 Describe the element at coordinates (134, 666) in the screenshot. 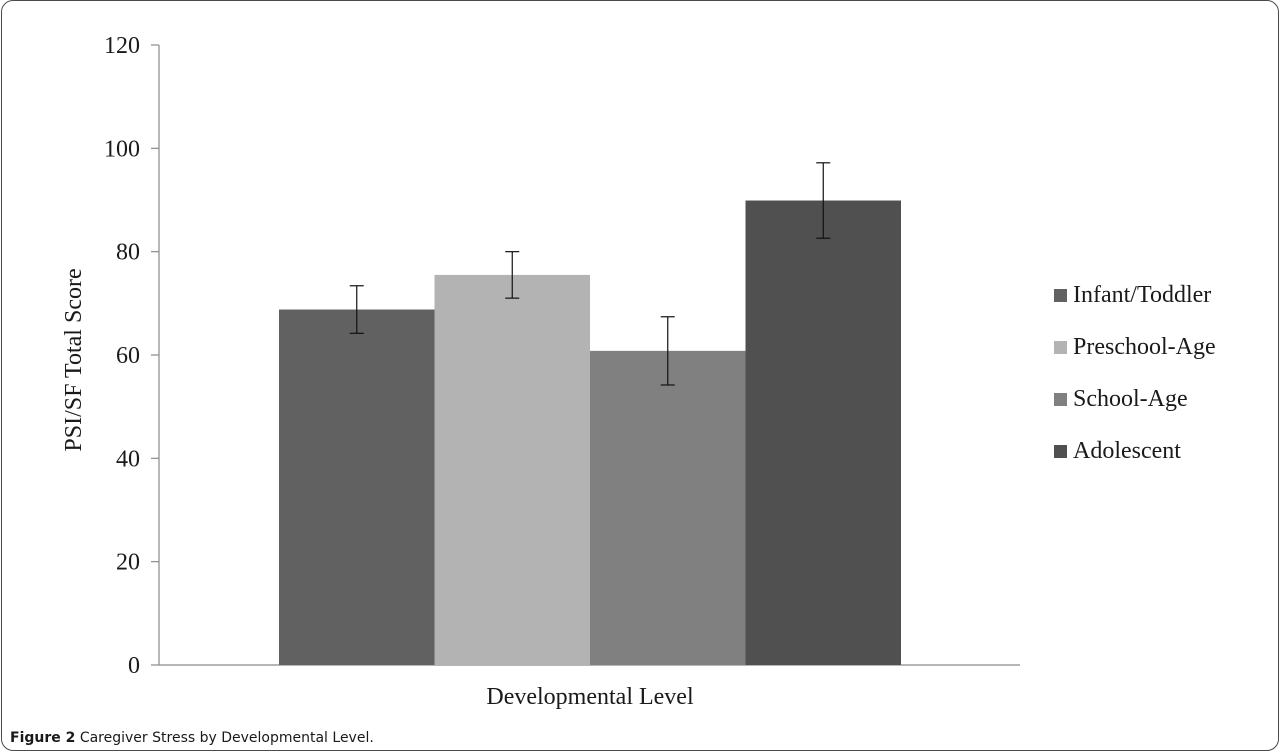

I see `y-tick-label: 0` at that location.